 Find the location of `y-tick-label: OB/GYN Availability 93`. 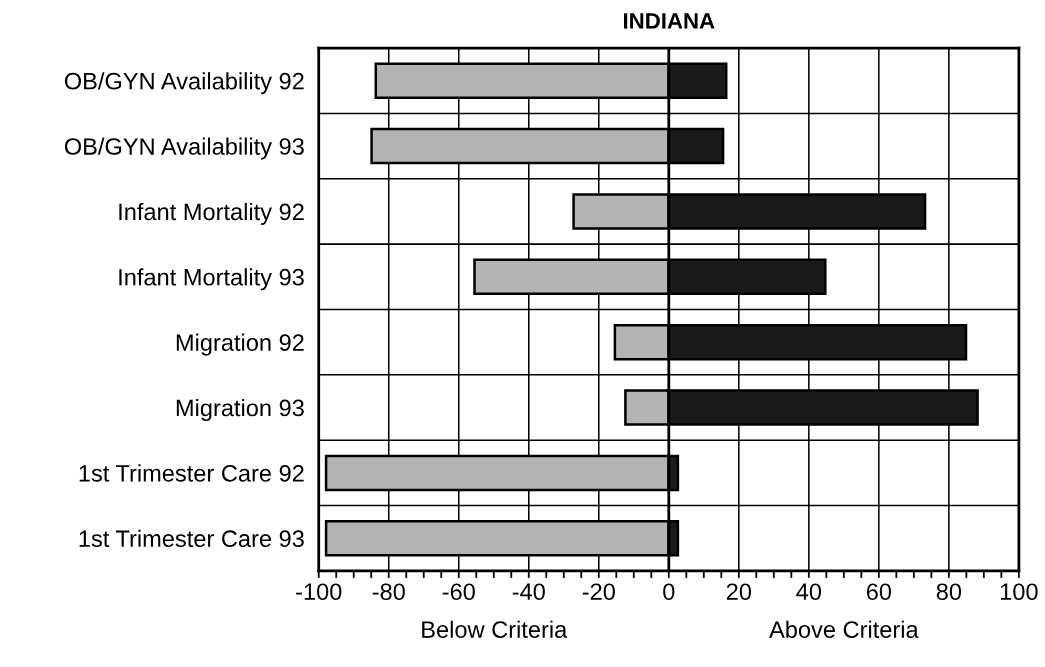

y-tick-label: OB/GYN Availability 93 is located at coordinates (184, 148).